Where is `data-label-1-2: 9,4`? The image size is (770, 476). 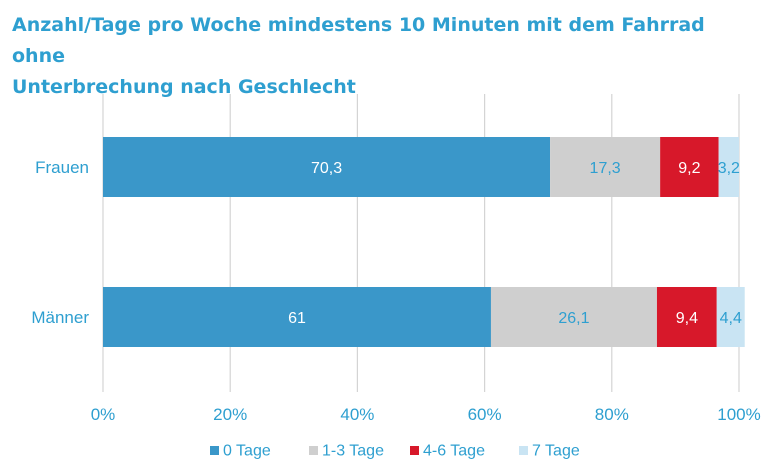 data-label-1-2: 9,4 is located at coordinates (687, 318).